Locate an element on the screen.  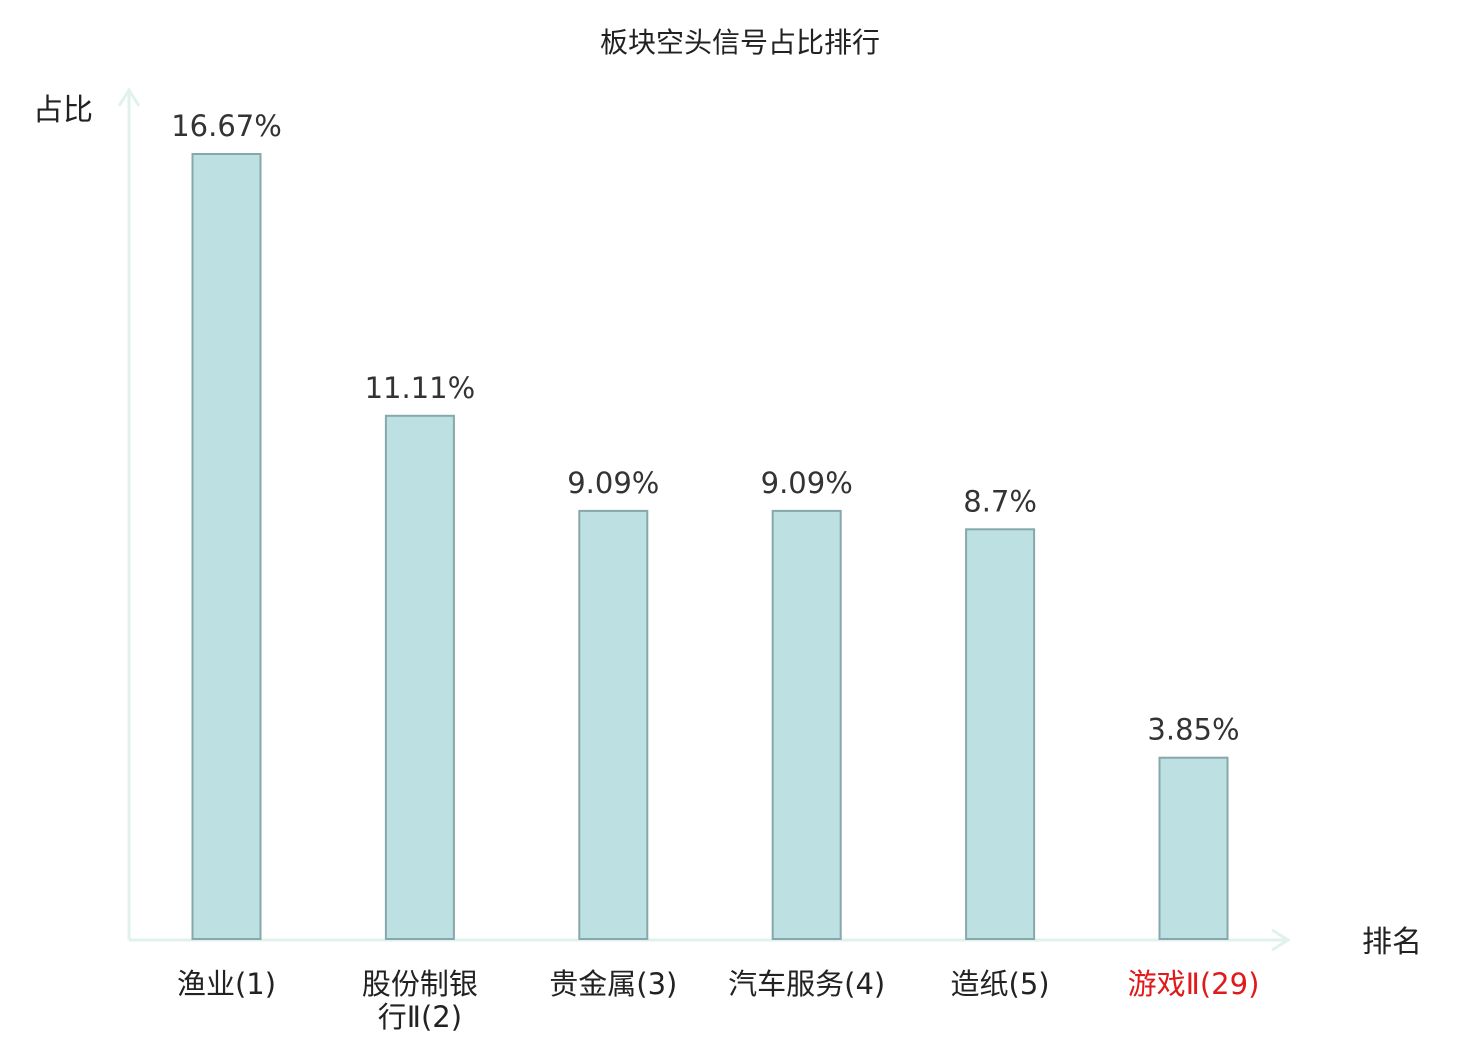
chart-title: 板块空头信号占比排行 is located at coordinates (740, 42).